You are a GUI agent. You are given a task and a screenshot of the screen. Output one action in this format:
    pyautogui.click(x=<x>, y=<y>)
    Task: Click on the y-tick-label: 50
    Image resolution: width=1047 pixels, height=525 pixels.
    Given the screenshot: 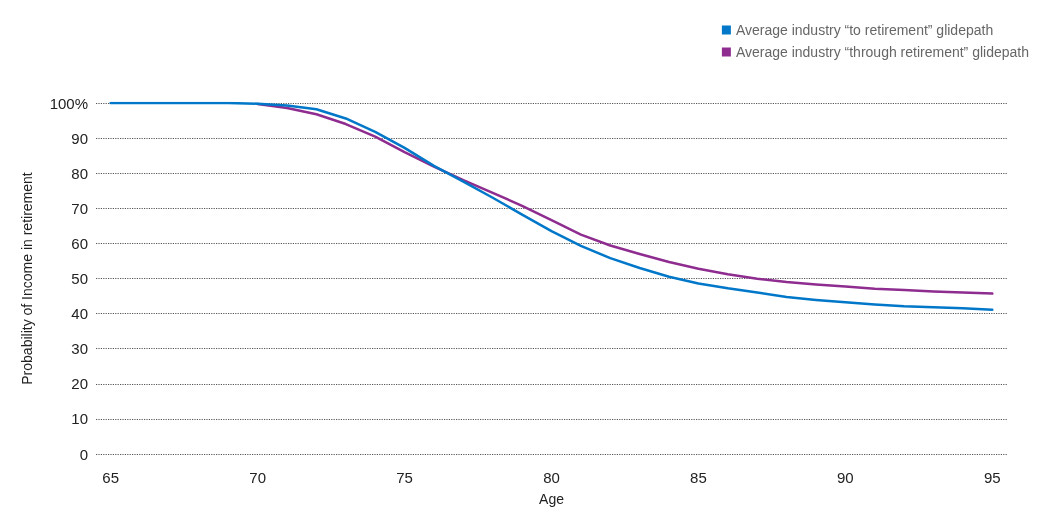 What is the action you would take?
    pyautogui.click(x=79, y=278)
    